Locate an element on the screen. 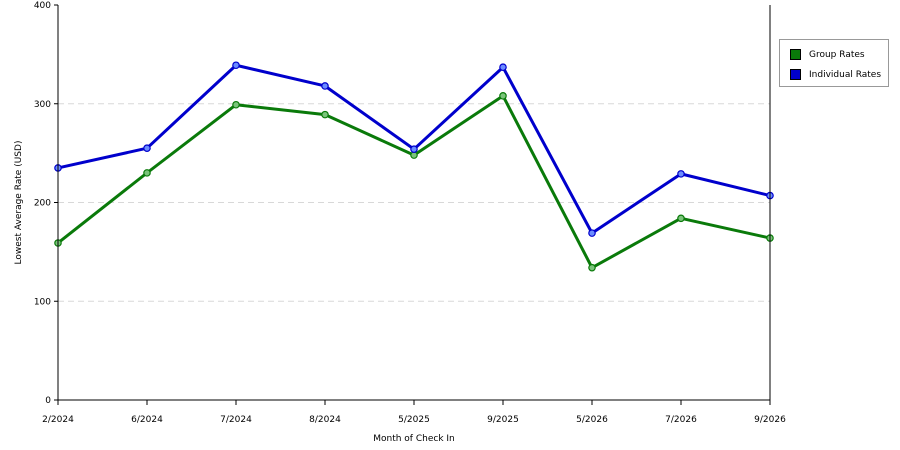 This screenshot has width=900, height=450. legend-swatch-individual-rates is located at coordinates (795, 74).